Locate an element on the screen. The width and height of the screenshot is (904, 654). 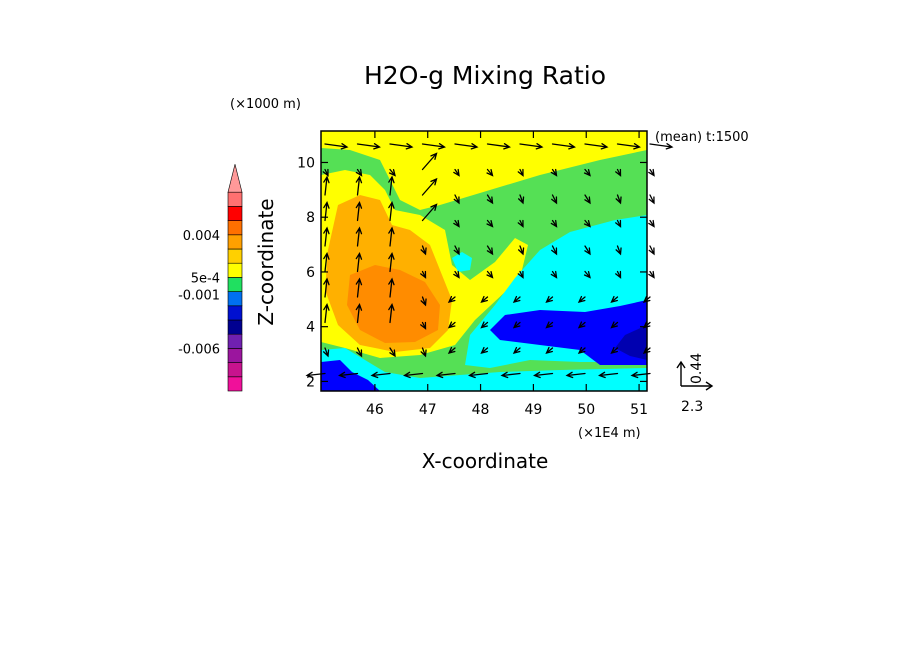
field-region-orange is located at coordinates (393, 304).